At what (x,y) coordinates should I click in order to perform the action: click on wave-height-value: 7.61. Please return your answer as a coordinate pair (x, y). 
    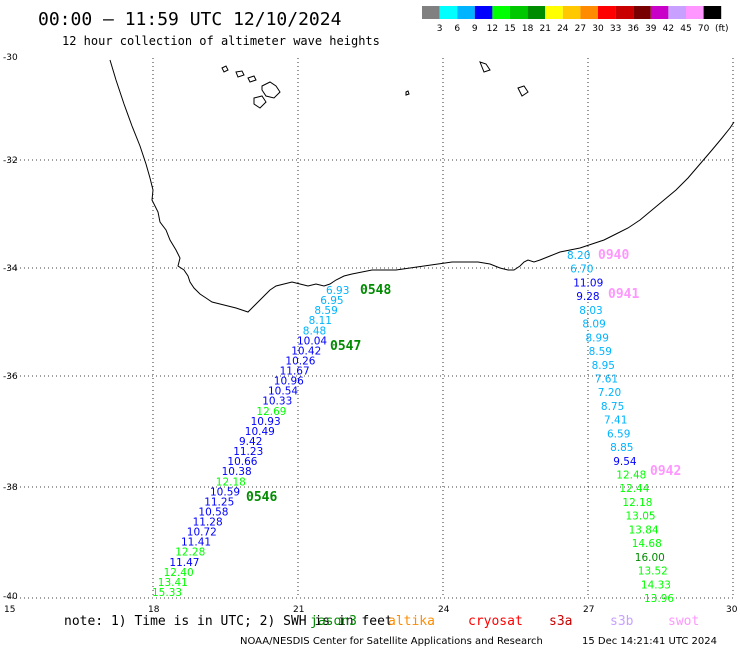
    Looking at the image, I should click on (606, 380).